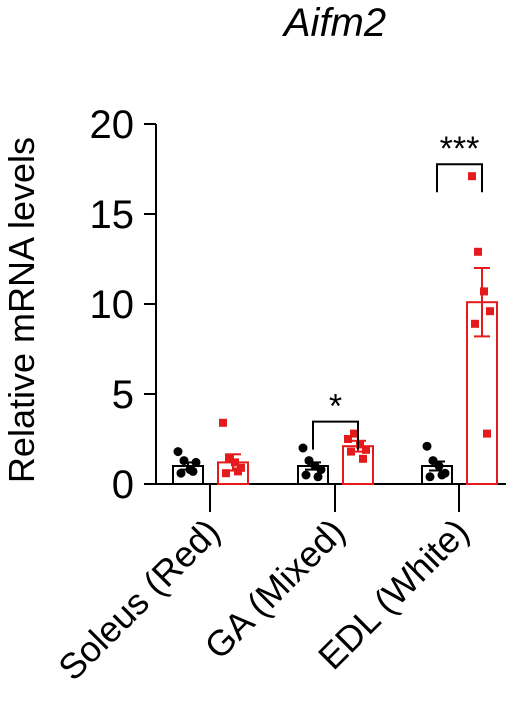  I want to click on y-tick-label: 5, so click(123, 395).